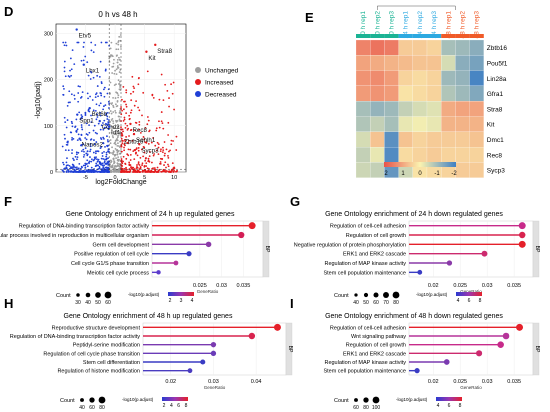 Image resolution: width=550 pixels, height=412 pixels. Describe the element at coordinates (537, 349) in the screenshot. I see `facet-label: BP` at that location.